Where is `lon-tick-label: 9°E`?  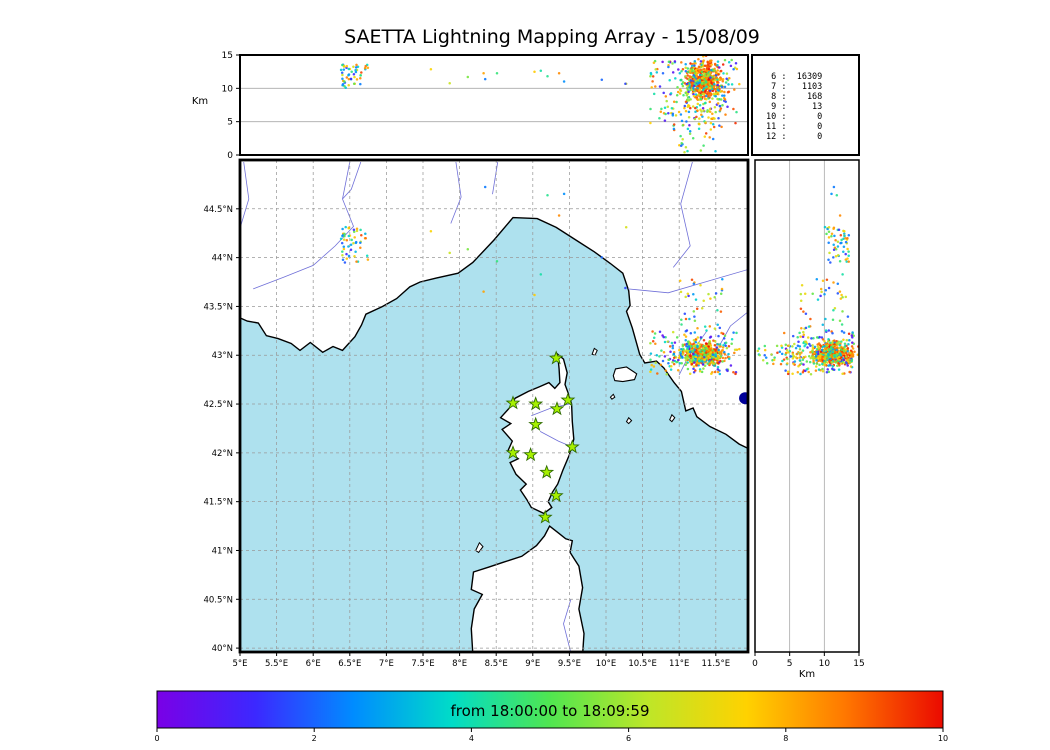
lon-tick-label: 9°E is located at coordinates (532, 664).